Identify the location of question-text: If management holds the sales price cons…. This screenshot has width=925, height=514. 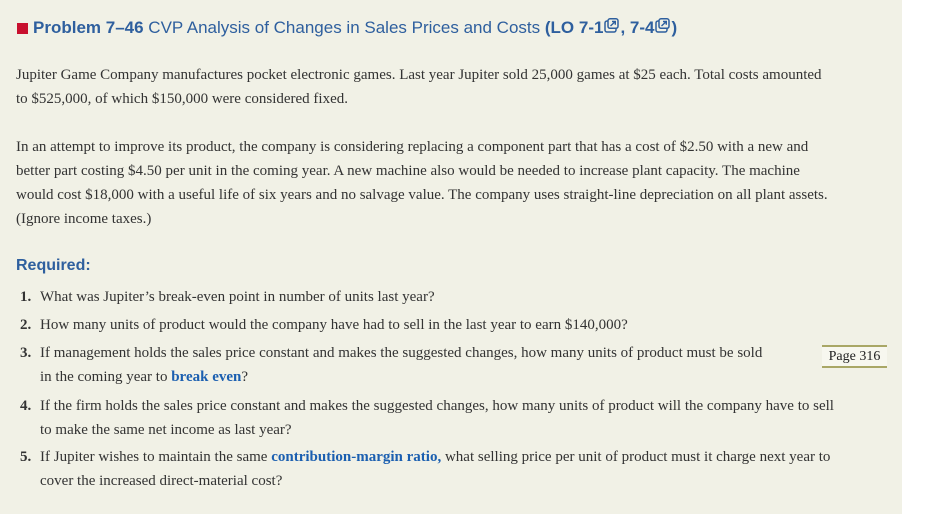
(401, 353).